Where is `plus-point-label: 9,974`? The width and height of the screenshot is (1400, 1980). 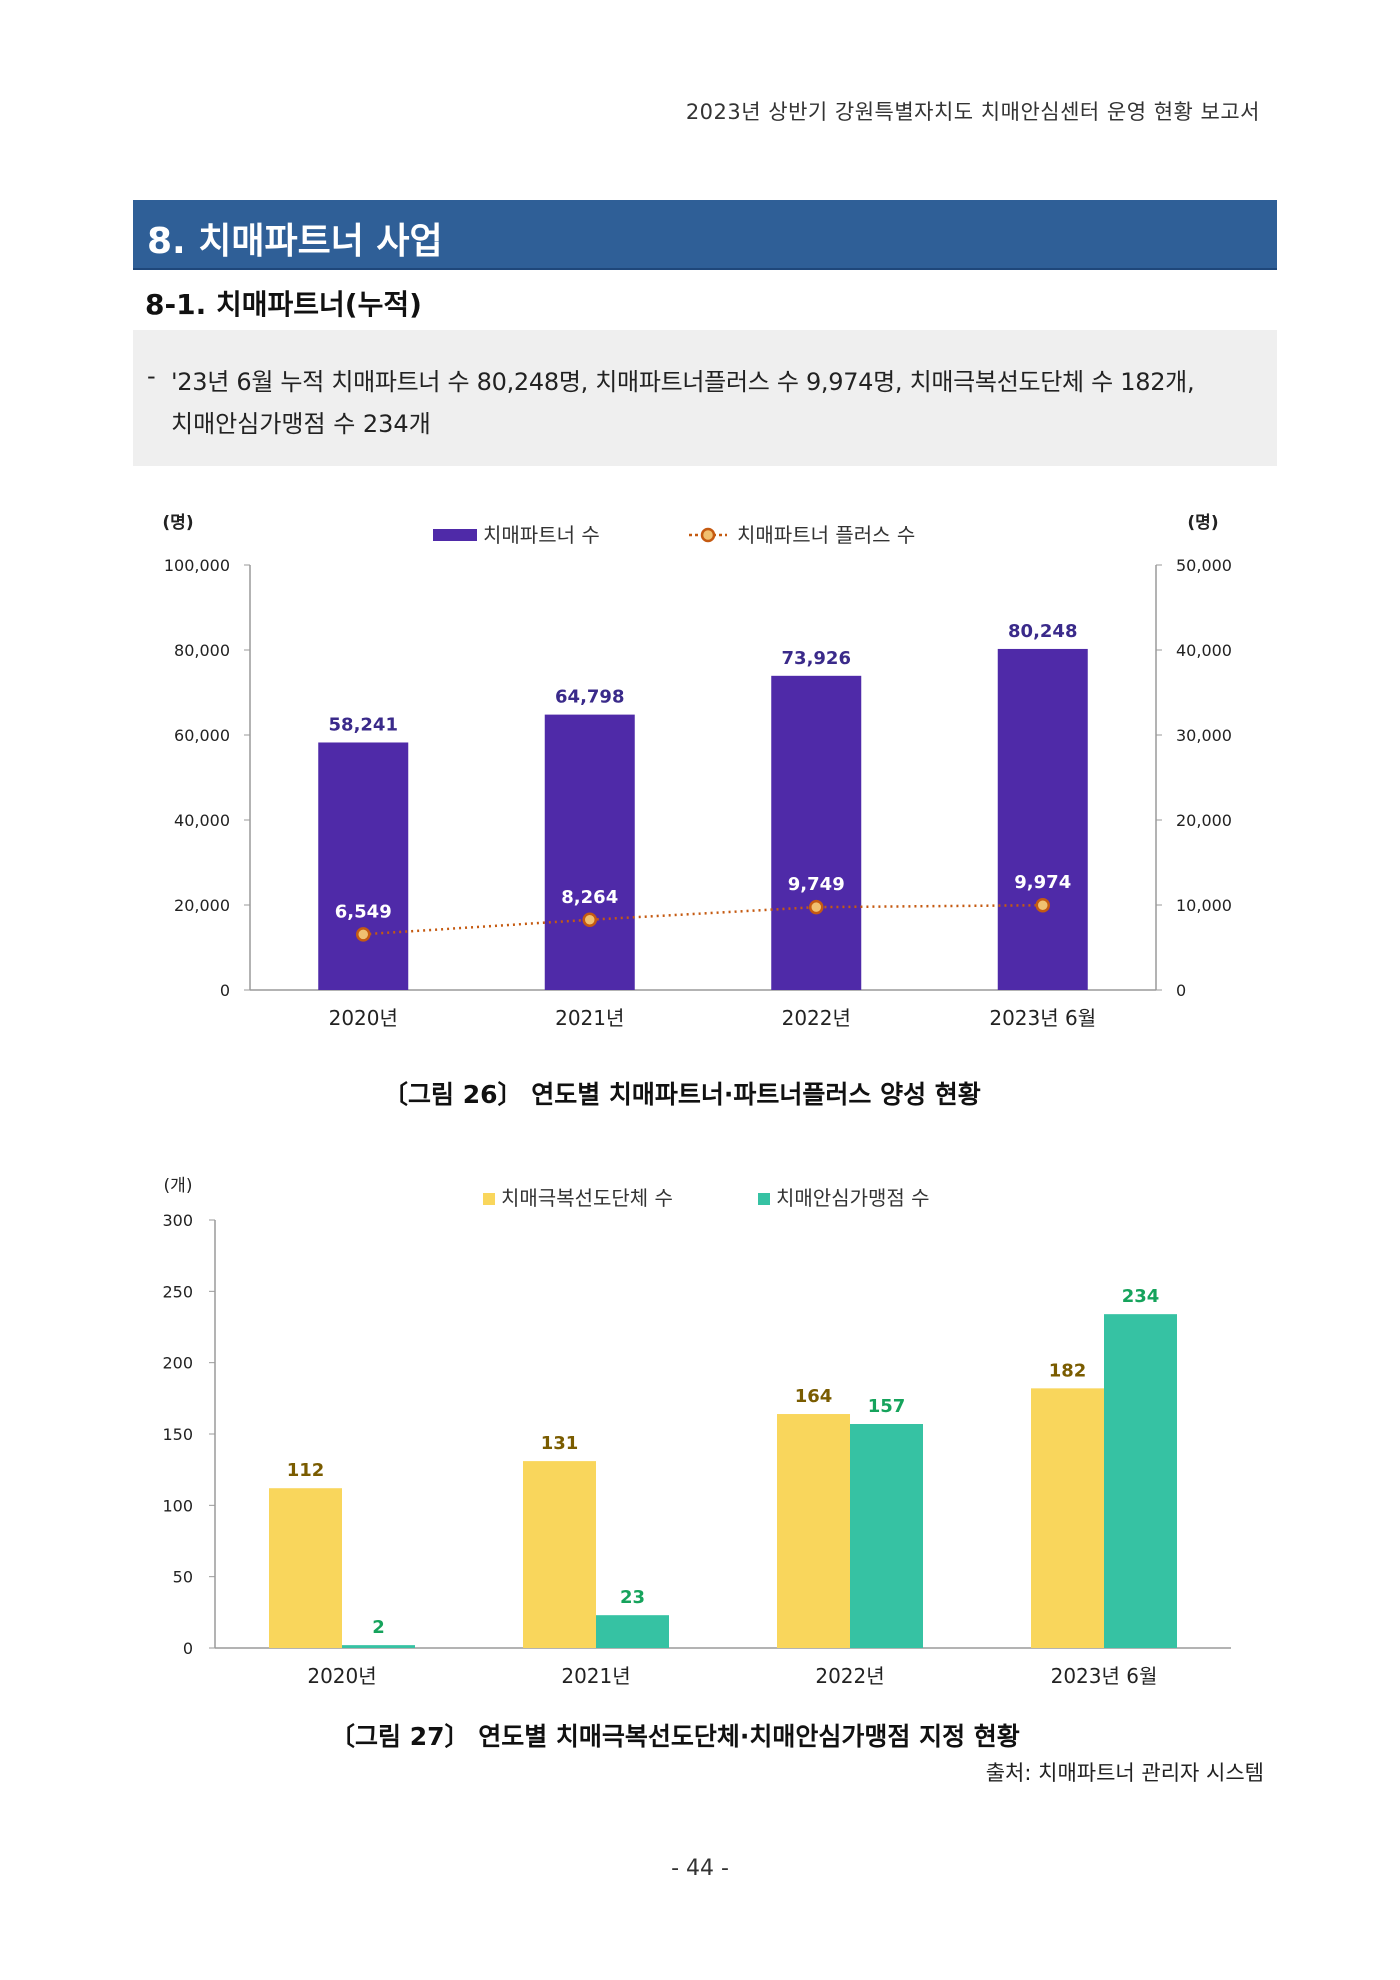
plus-point-label: 9,974 is located at coordinates (1042, 882).